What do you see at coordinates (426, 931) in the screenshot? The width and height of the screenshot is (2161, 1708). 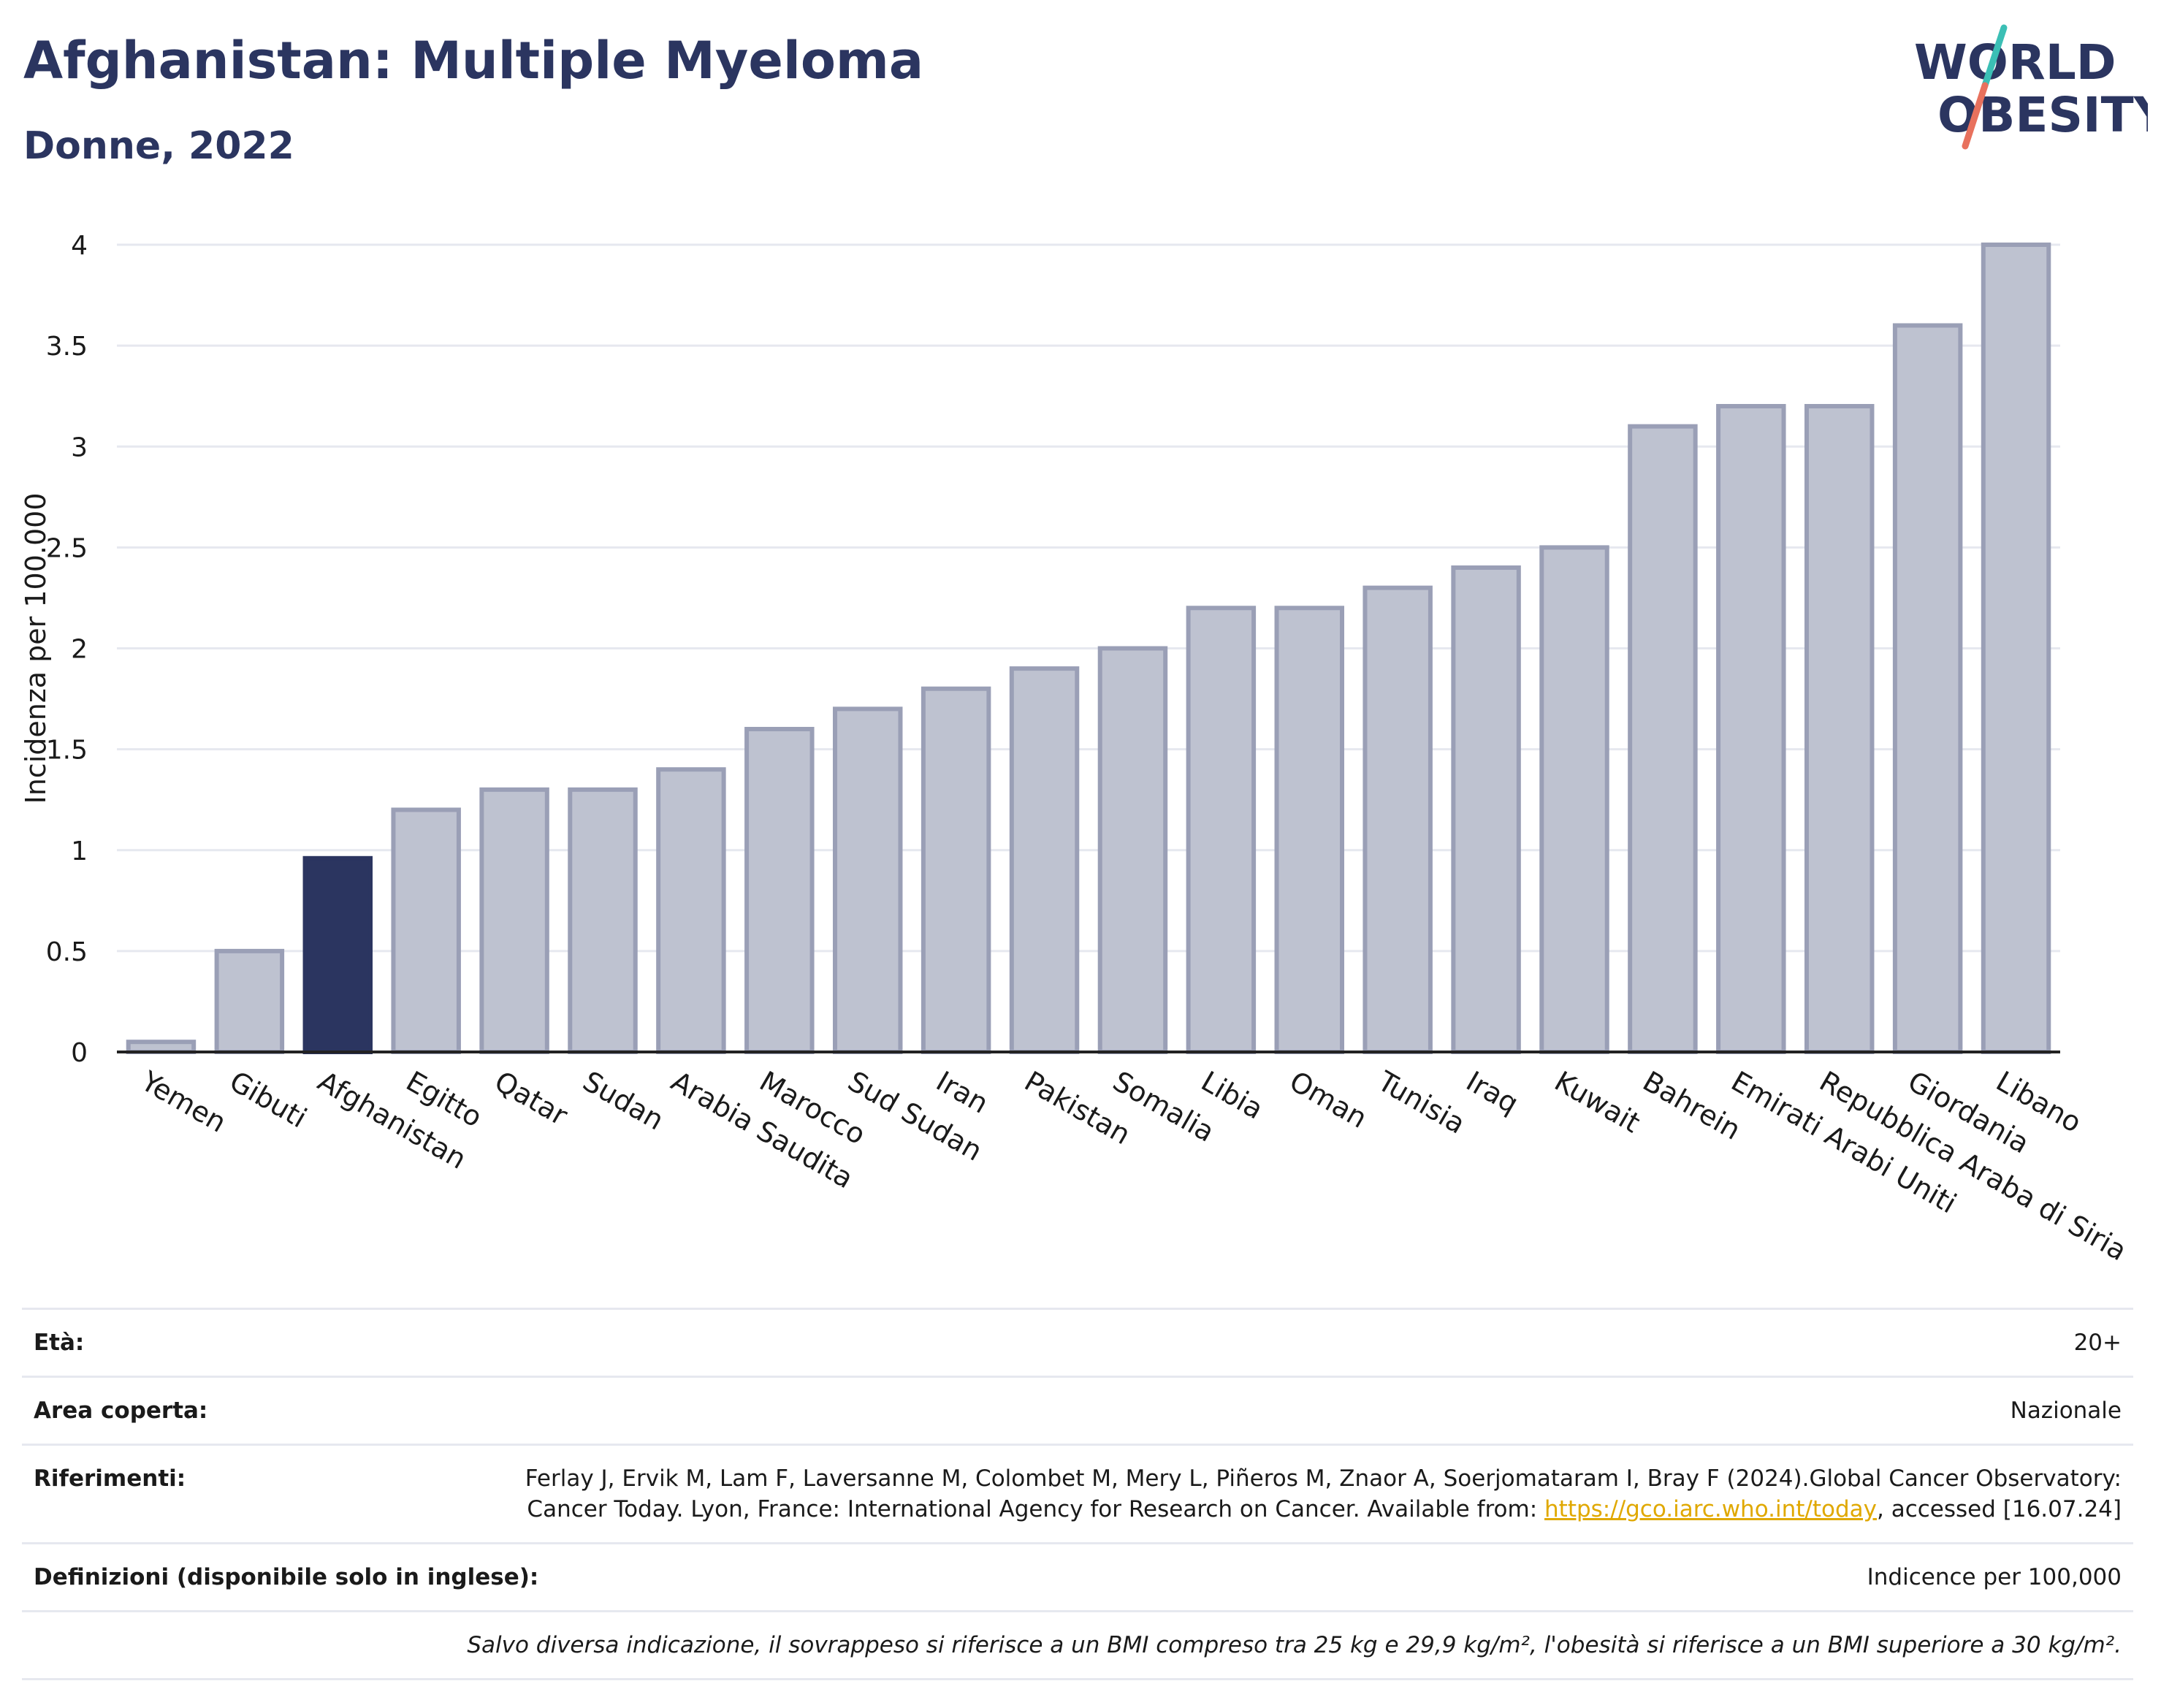 I see `bar-egitto` at bounding box center [426, 931].